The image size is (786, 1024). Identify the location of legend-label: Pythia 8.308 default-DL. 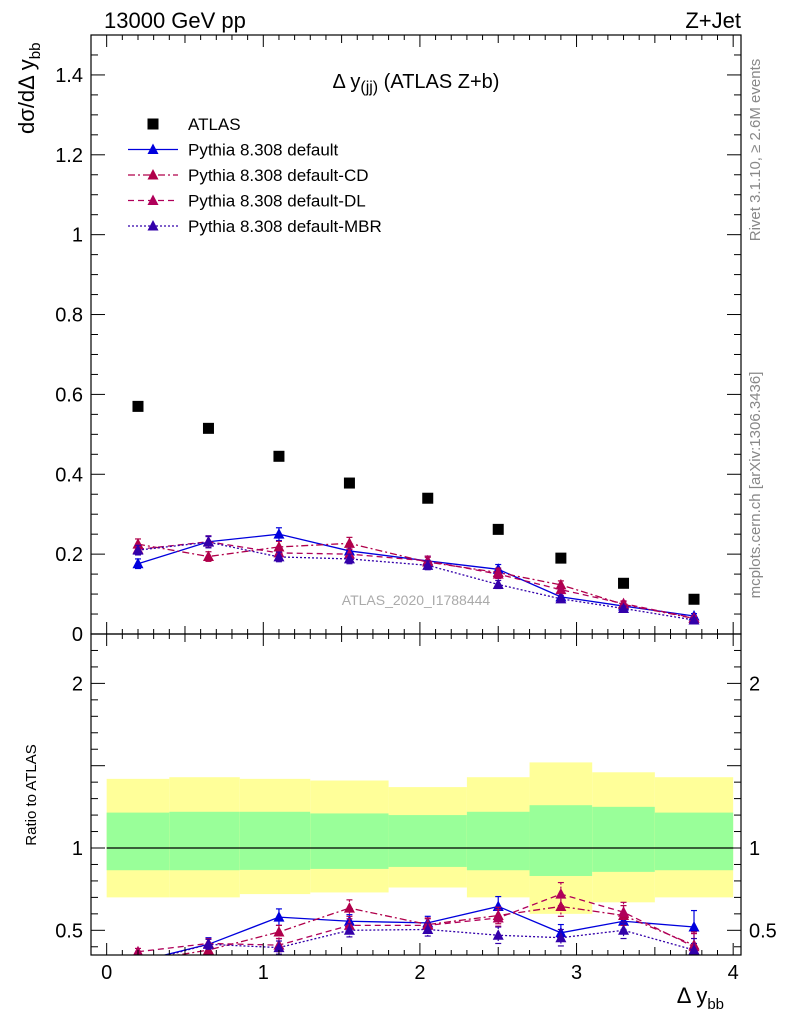
(277, 201).